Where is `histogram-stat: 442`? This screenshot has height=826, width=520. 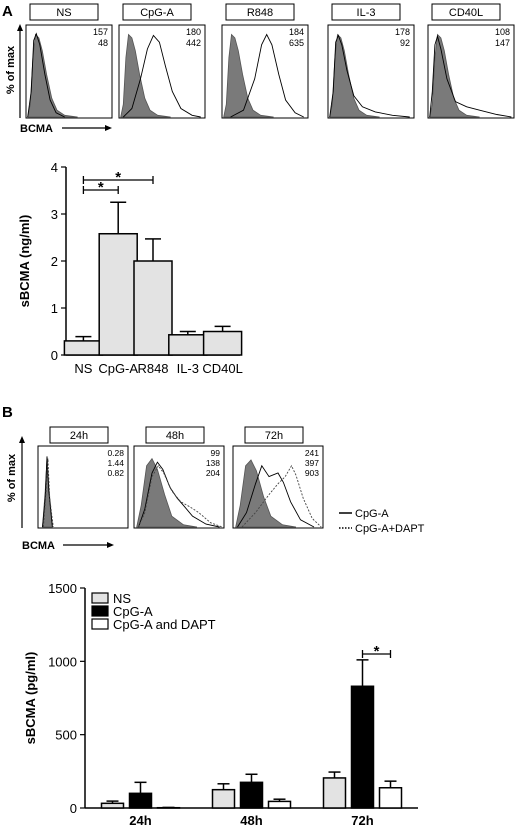 histogram-stat: 442 is located at coordinates (193, 43).